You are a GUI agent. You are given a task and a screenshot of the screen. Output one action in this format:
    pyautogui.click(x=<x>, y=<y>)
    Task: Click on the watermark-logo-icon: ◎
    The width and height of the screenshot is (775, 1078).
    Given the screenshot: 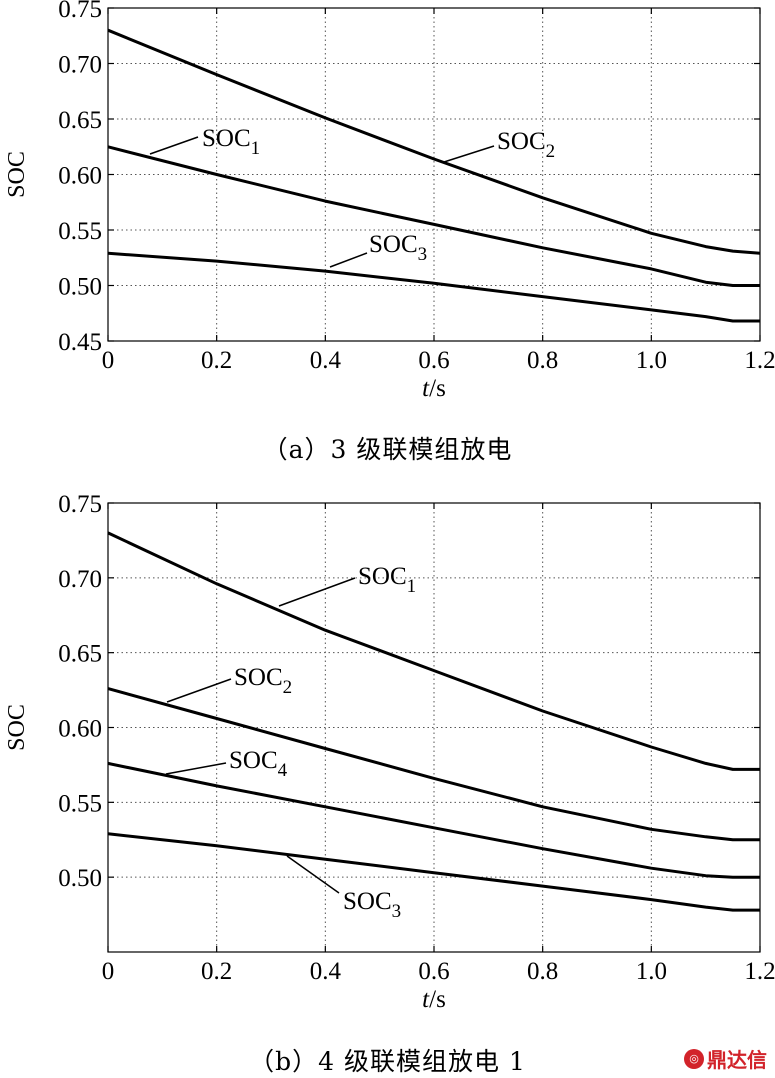 What is the action you would take?
    pyautogui.click(x=694, y=1058)
    